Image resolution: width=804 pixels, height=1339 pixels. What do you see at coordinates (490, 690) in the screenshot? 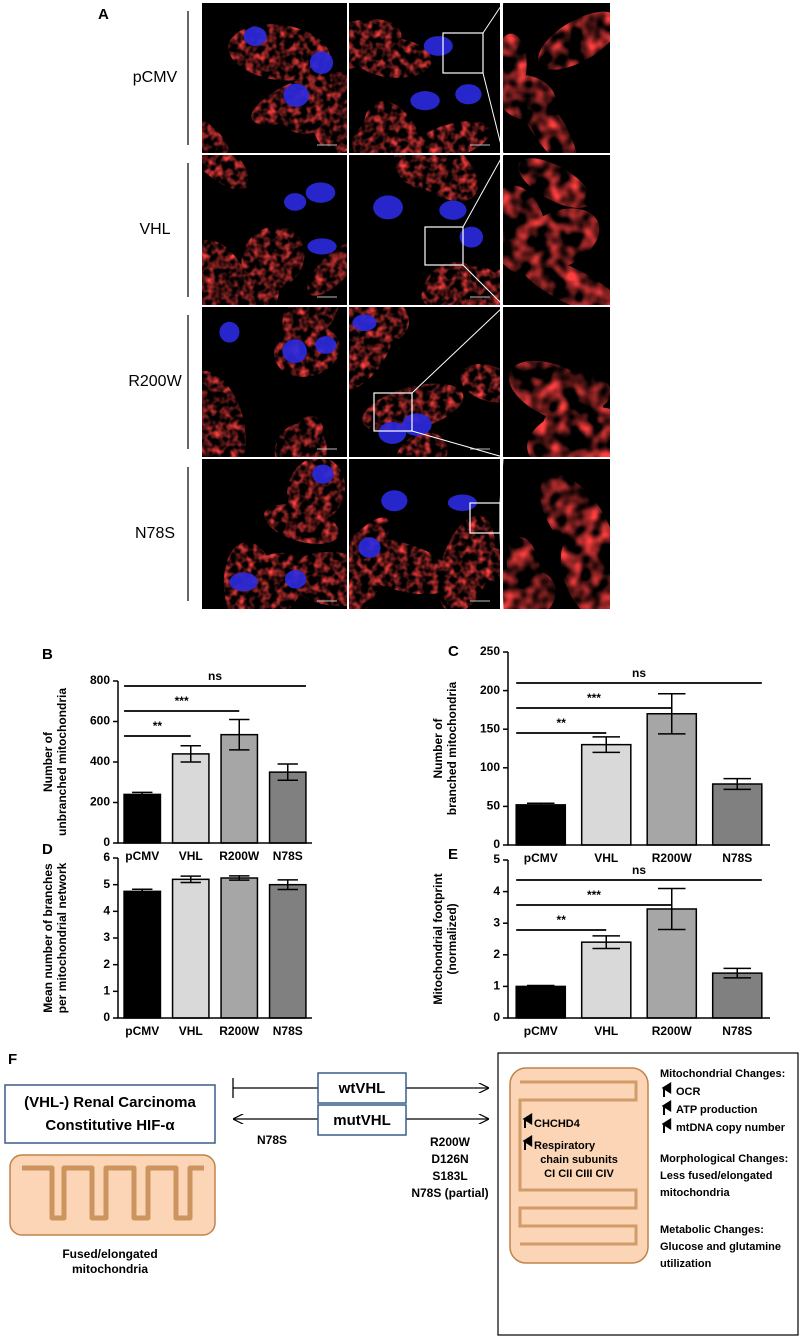
I see `y-tick-label: 200` at bounding box center [490, 690].